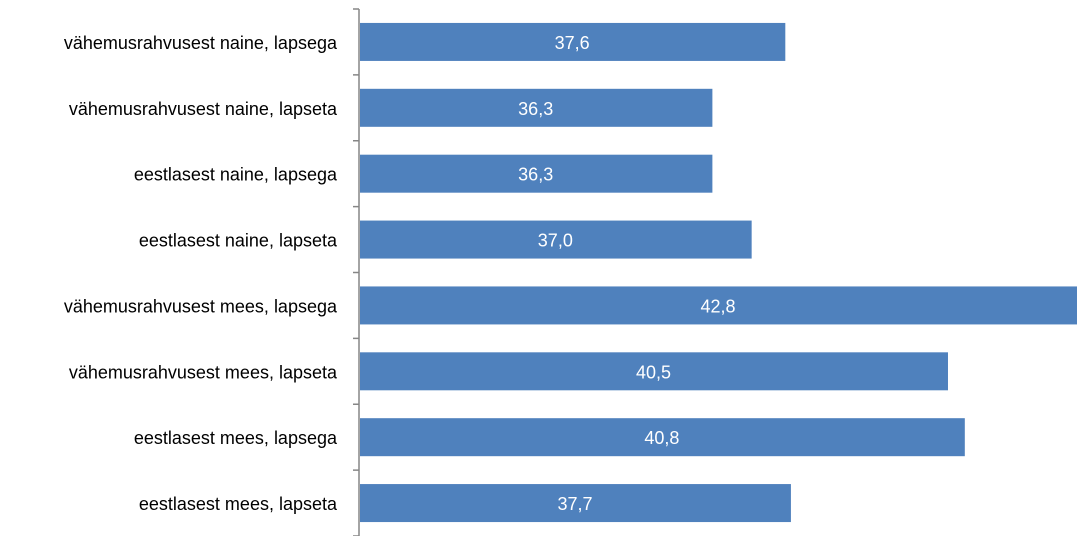  What do you see at coordinates (203, 372) in the screenshot?
I see `category-label: vähemusrahvusest mees, lapseta` at bounding box center [203, 372].